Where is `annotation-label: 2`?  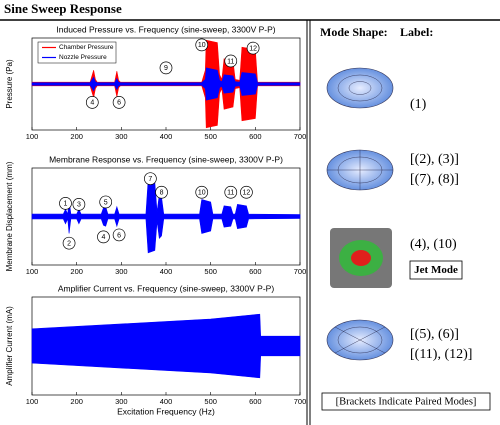
annotation-label: 2 is located at coordinates (69, 244).